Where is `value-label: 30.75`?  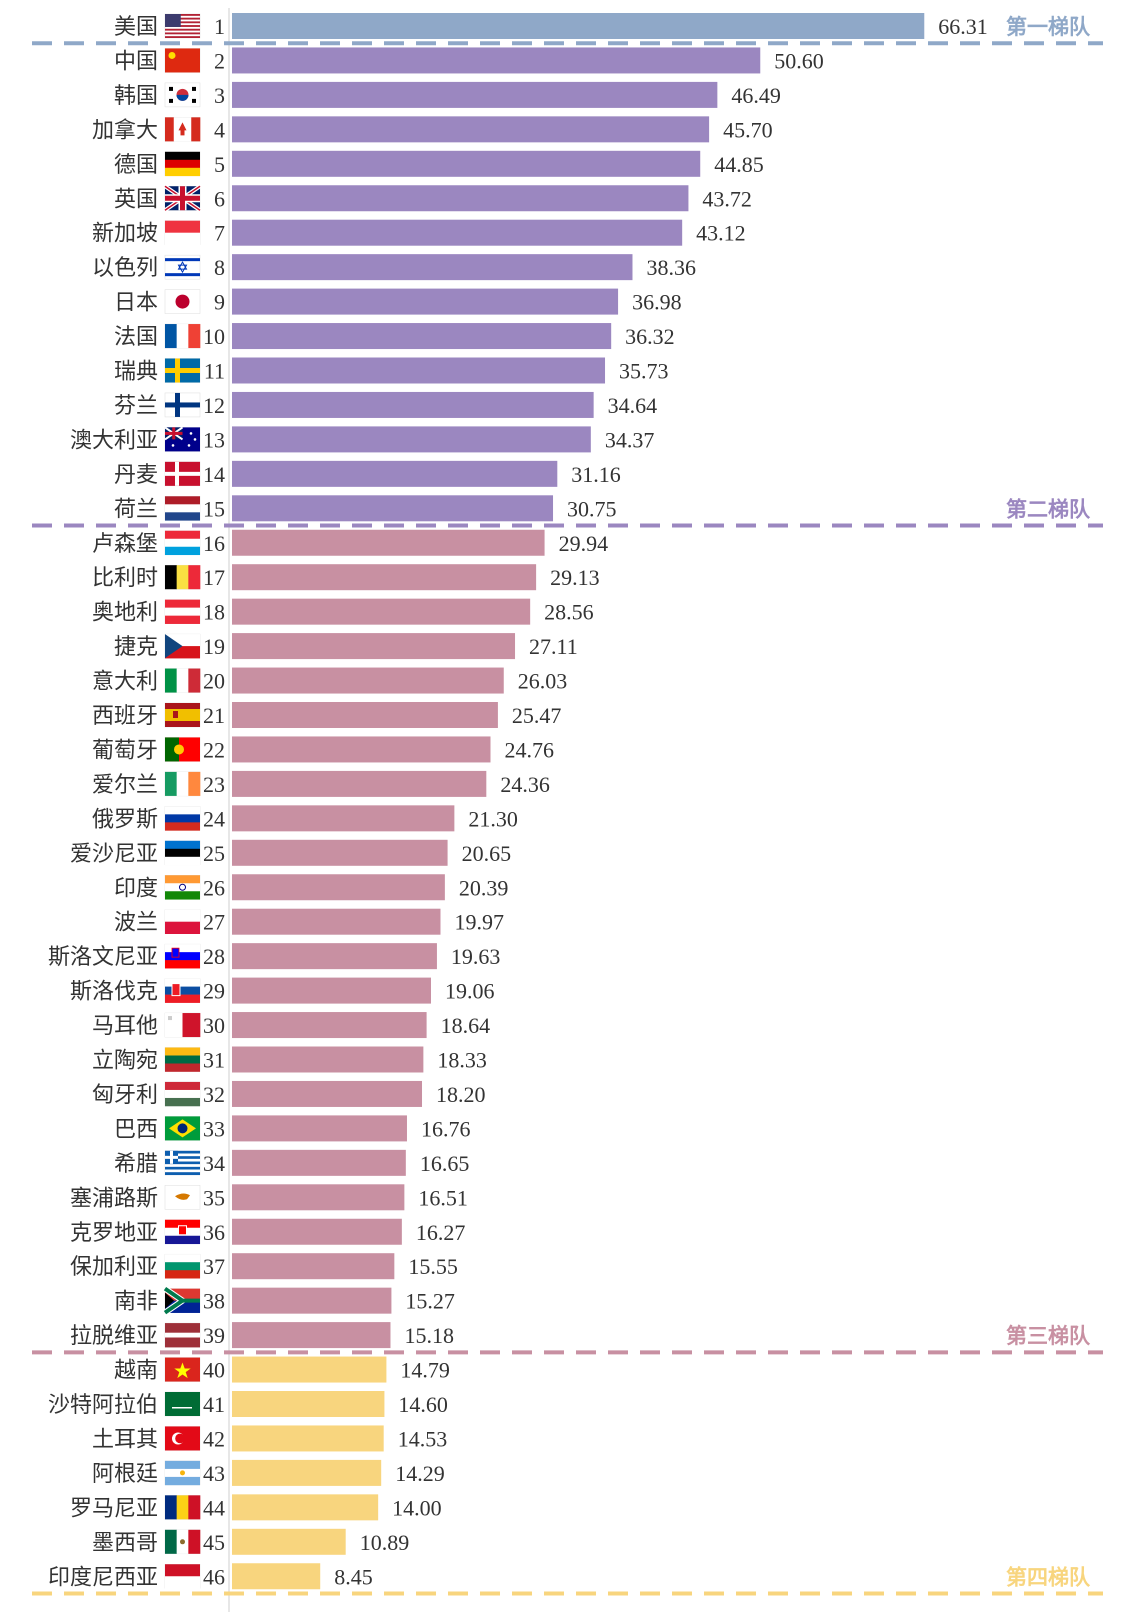 value-label: 30.75 is located at coordinates (592, 508).